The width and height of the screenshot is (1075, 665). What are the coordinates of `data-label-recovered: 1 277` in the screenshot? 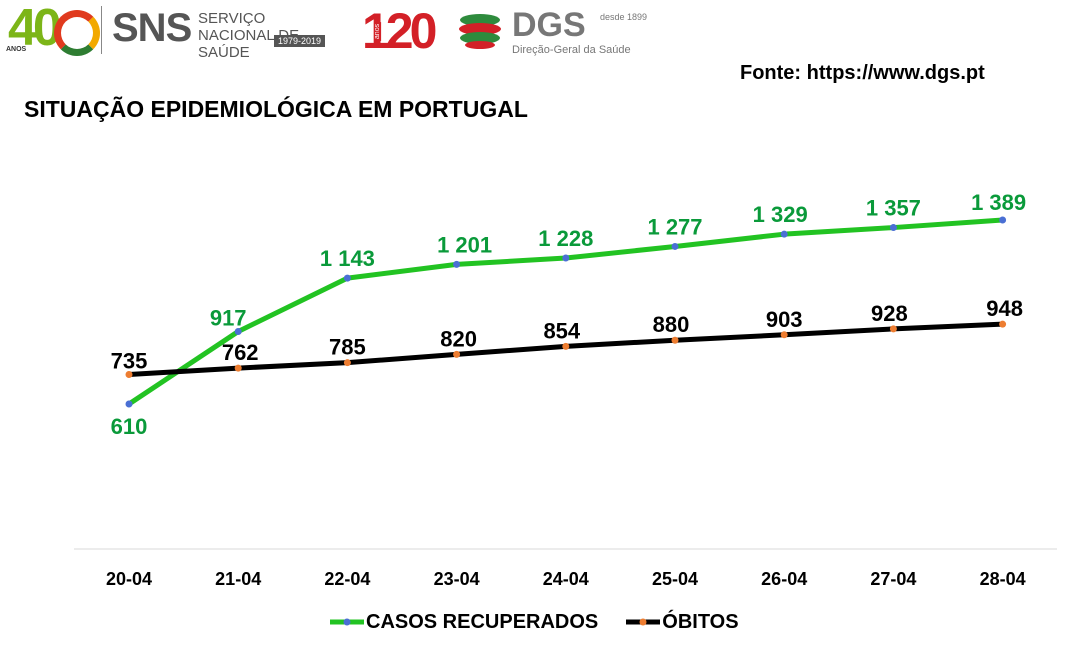 It's located at (674, 226).